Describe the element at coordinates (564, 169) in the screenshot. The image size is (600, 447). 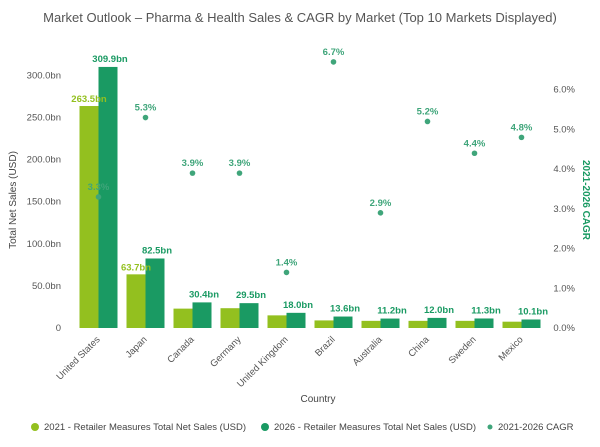
I see `y2-tick-label: 4.0%` at that location.